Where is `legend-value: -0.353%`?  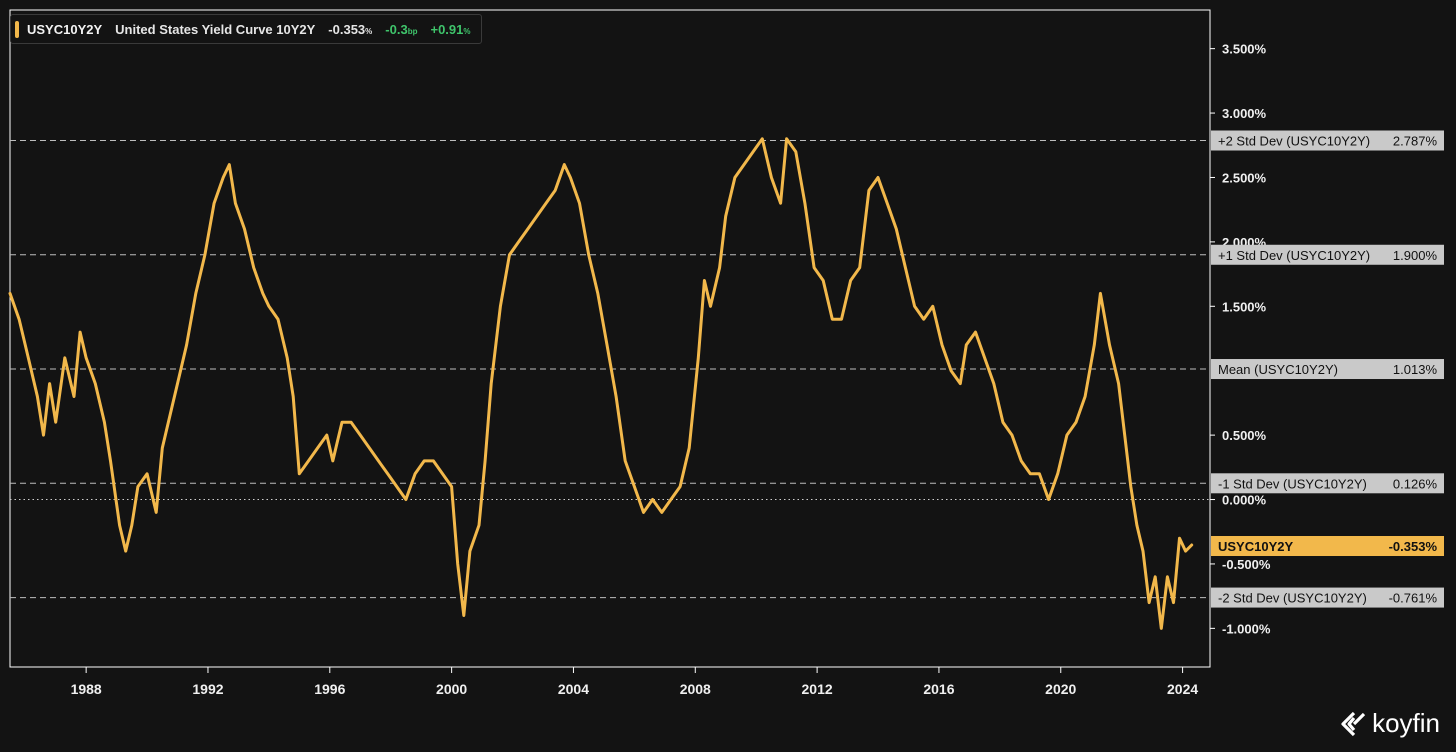
legend-value: -0.353% is located at coordinates (350, 29).